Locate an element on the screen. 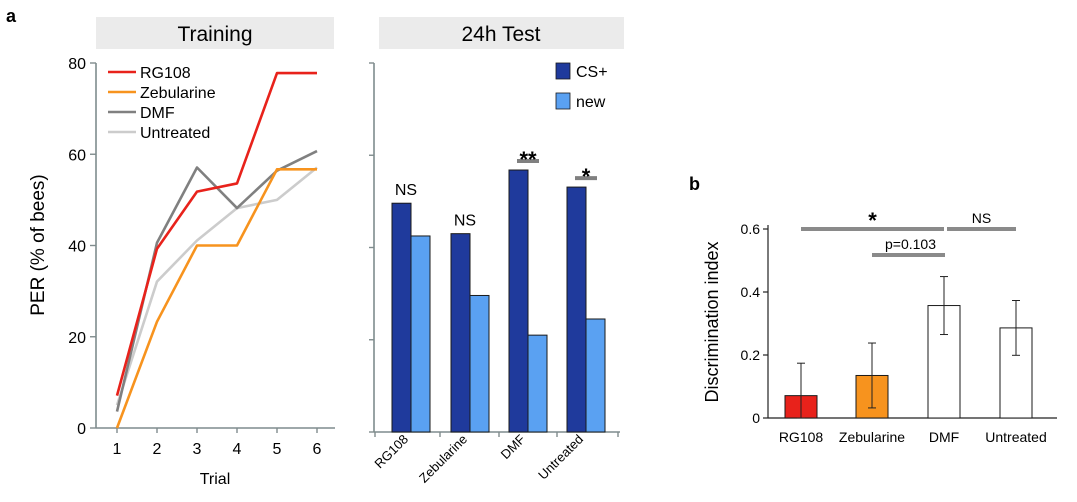 This screenshot has height=502, width=1077. training-x-label: Trial is located at coordinates (215, 479).